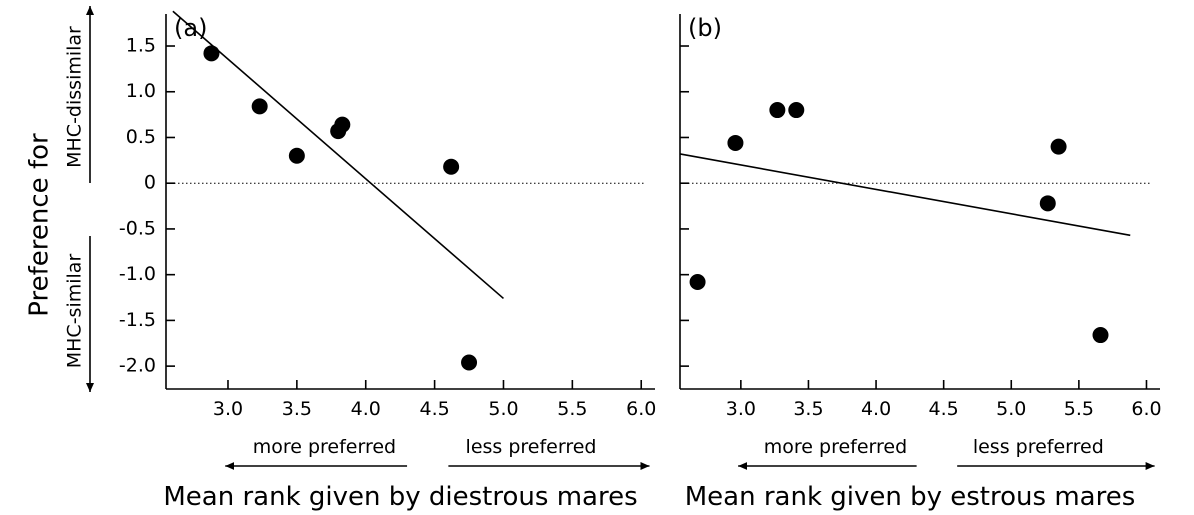 The image size is (1194, 515). What do you see at coordinates (137, 228) in the screenshot?
I see `y-tick-label: -0.5` at bounding box center [137, 228].